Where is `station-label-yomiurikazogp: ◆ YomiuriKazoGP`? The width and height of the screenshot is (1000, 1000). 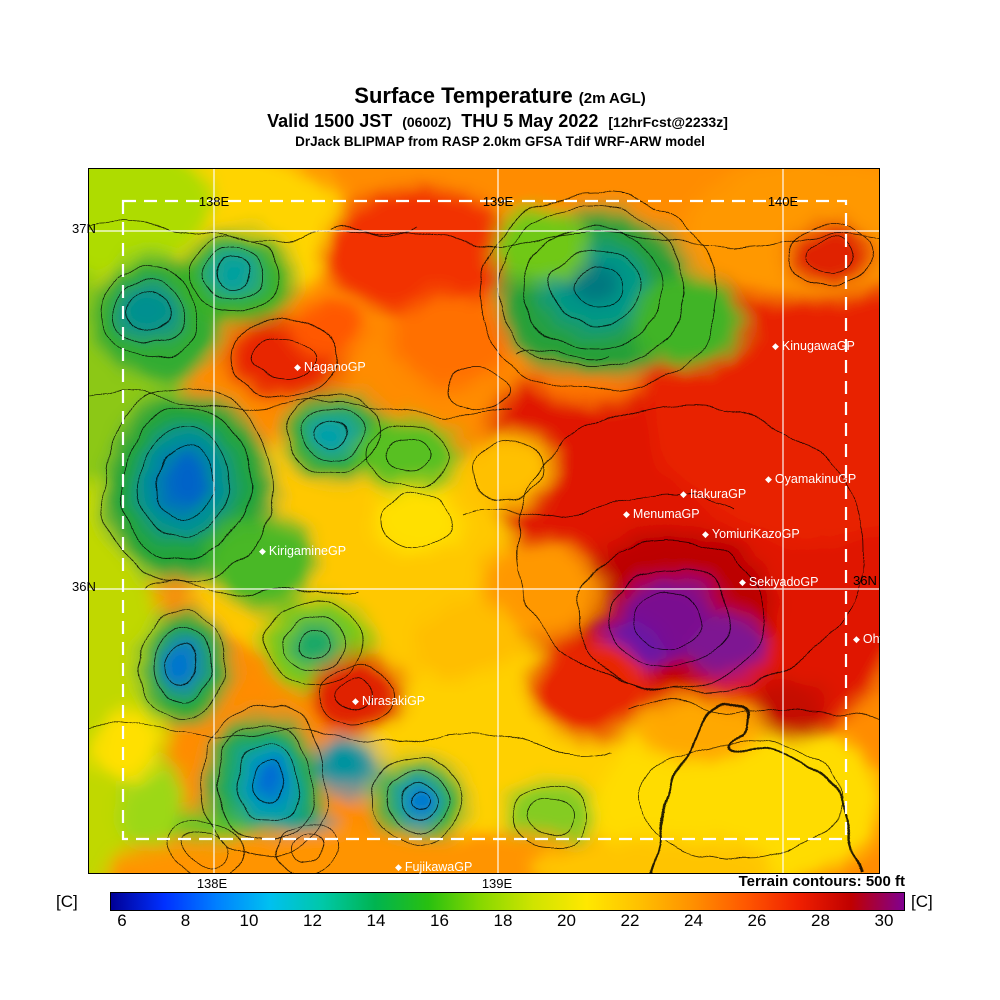 station-label-yomiurikazogp: ◆ YomiuriKazoGP is located at coordinates (751, 534).